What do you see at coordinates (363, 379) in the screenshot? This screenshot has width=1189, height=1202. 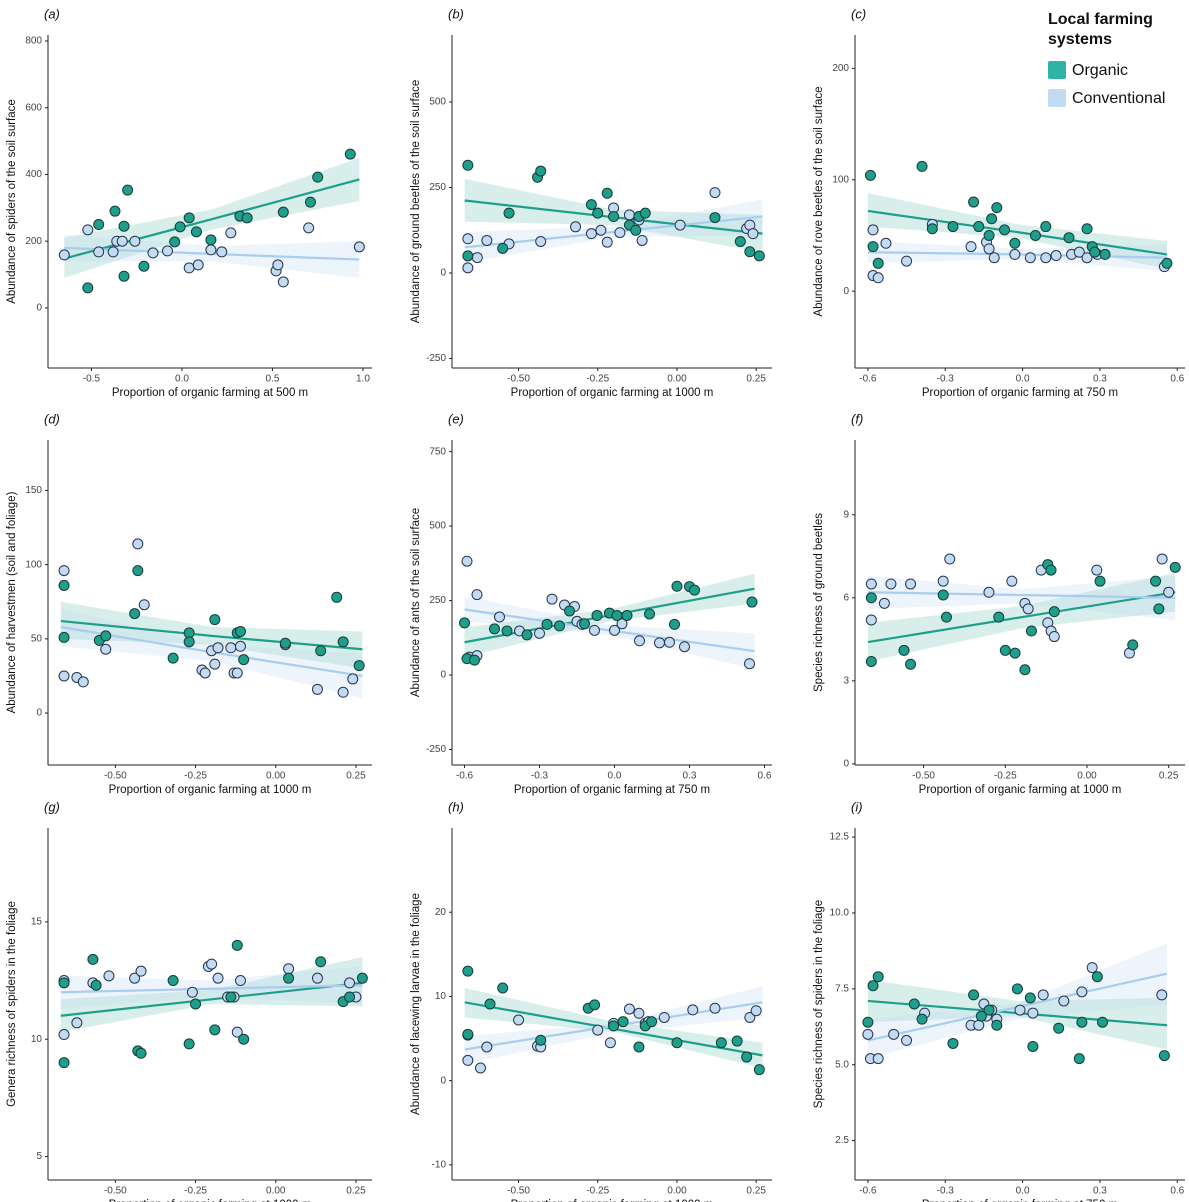 I see `x-tick-label: 1.0` at bounding box center [363, 379].